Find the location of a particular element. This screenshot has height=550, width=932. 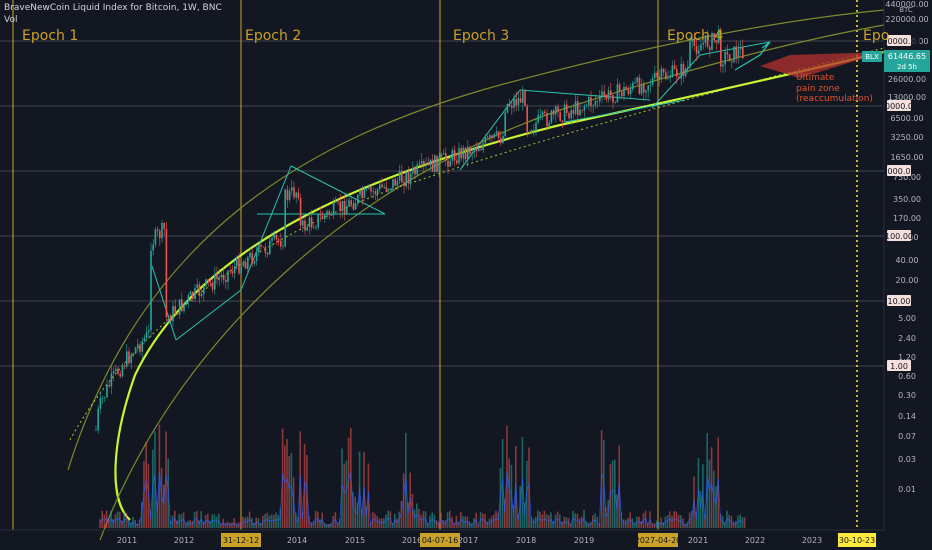

level-price-text: 10000.00 is located at coordinates (899, 106).